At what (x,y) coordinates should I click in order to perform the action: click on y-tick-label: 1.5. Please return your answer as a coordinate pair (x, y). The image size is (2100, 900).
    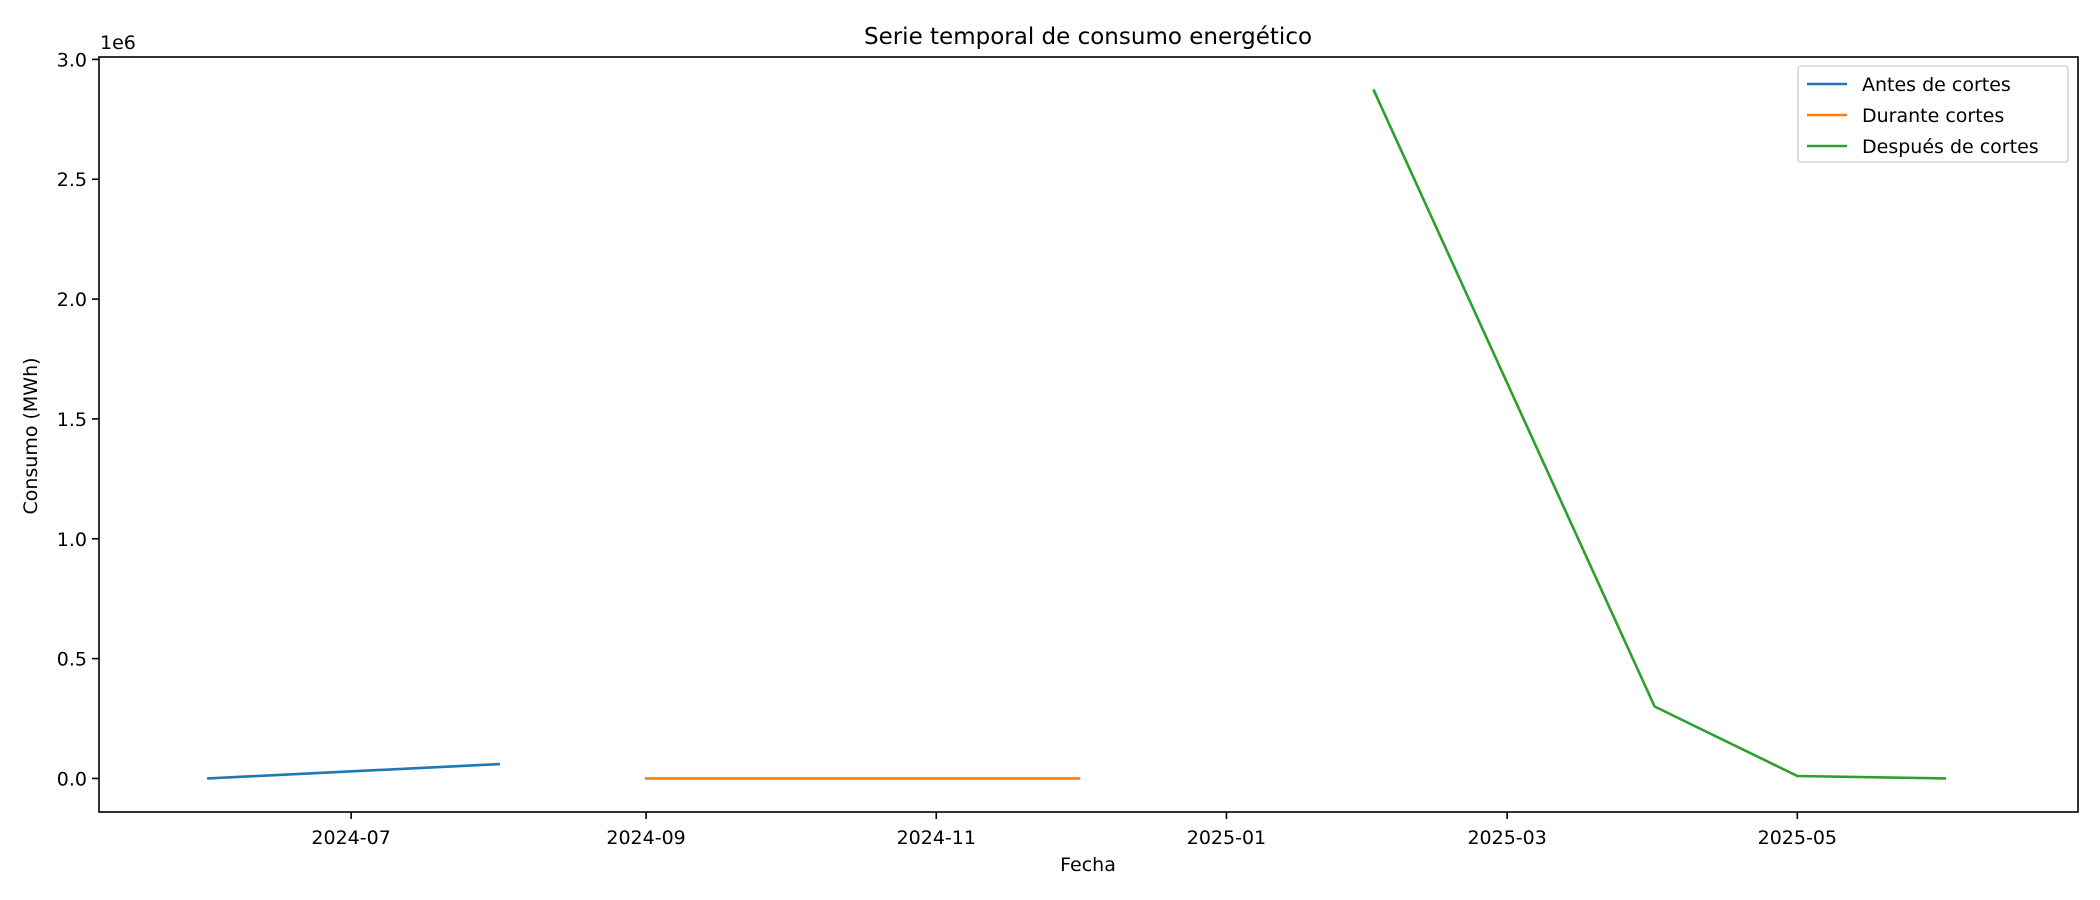
    Looking at the image, I should click on (72, 420).